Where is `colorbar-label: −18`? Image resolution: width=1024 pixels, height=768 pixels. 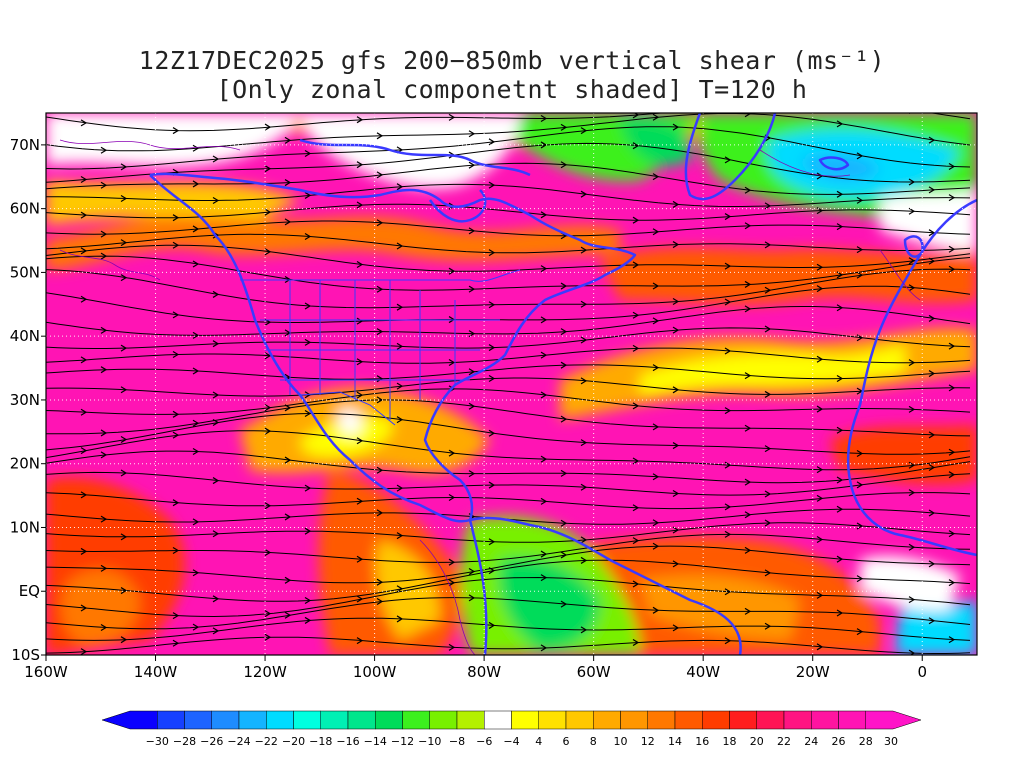 colorbar-label: −18 is located at coordinates (320, 741).